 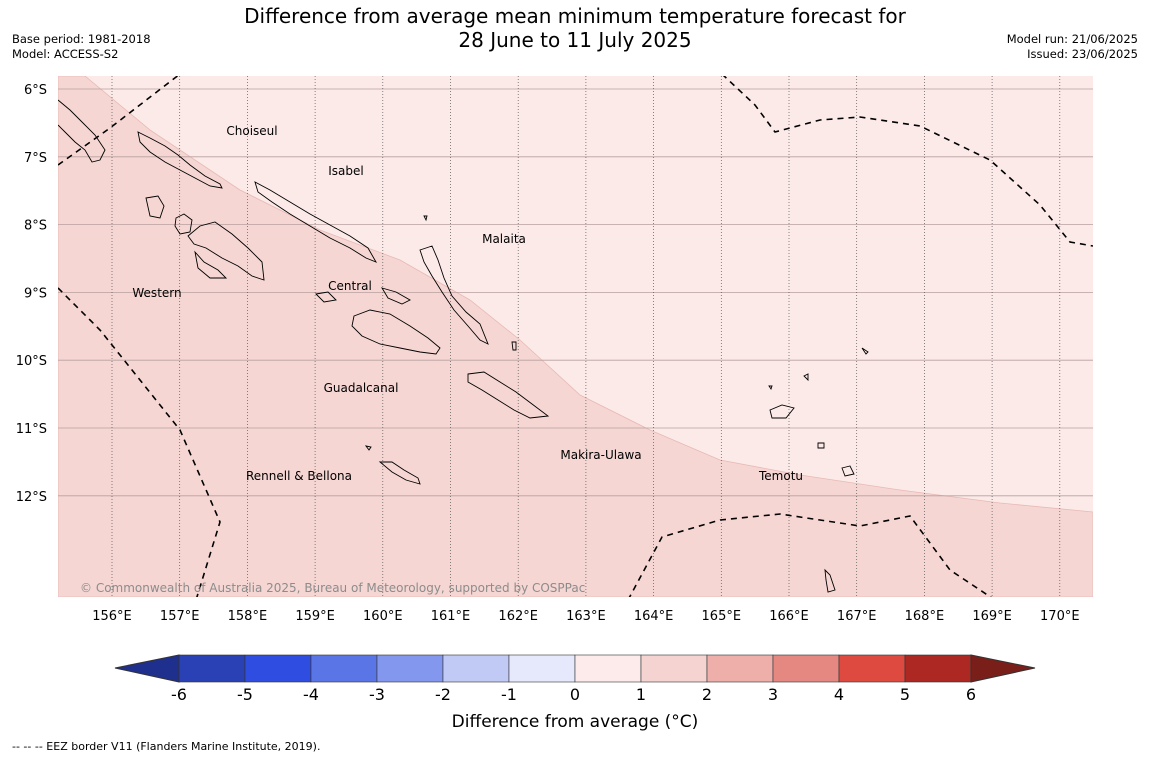 What do you see at coordinates (514, 346) in the screenshot?
I see `island-ulawa` at bounding box center [514, 346].